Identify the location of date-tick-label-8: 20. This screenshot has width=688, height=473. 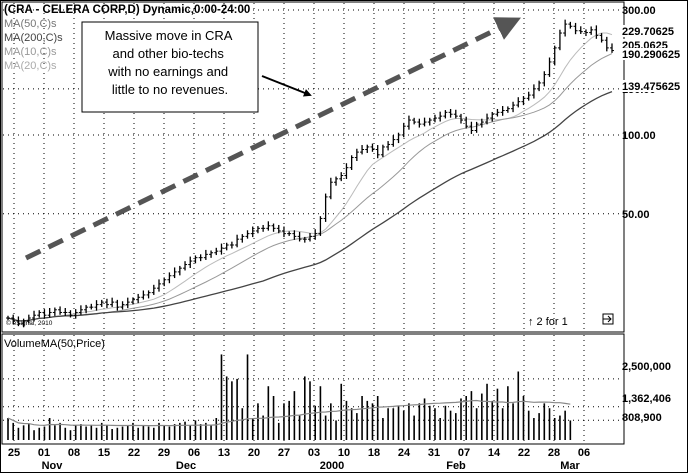
(254, 453).